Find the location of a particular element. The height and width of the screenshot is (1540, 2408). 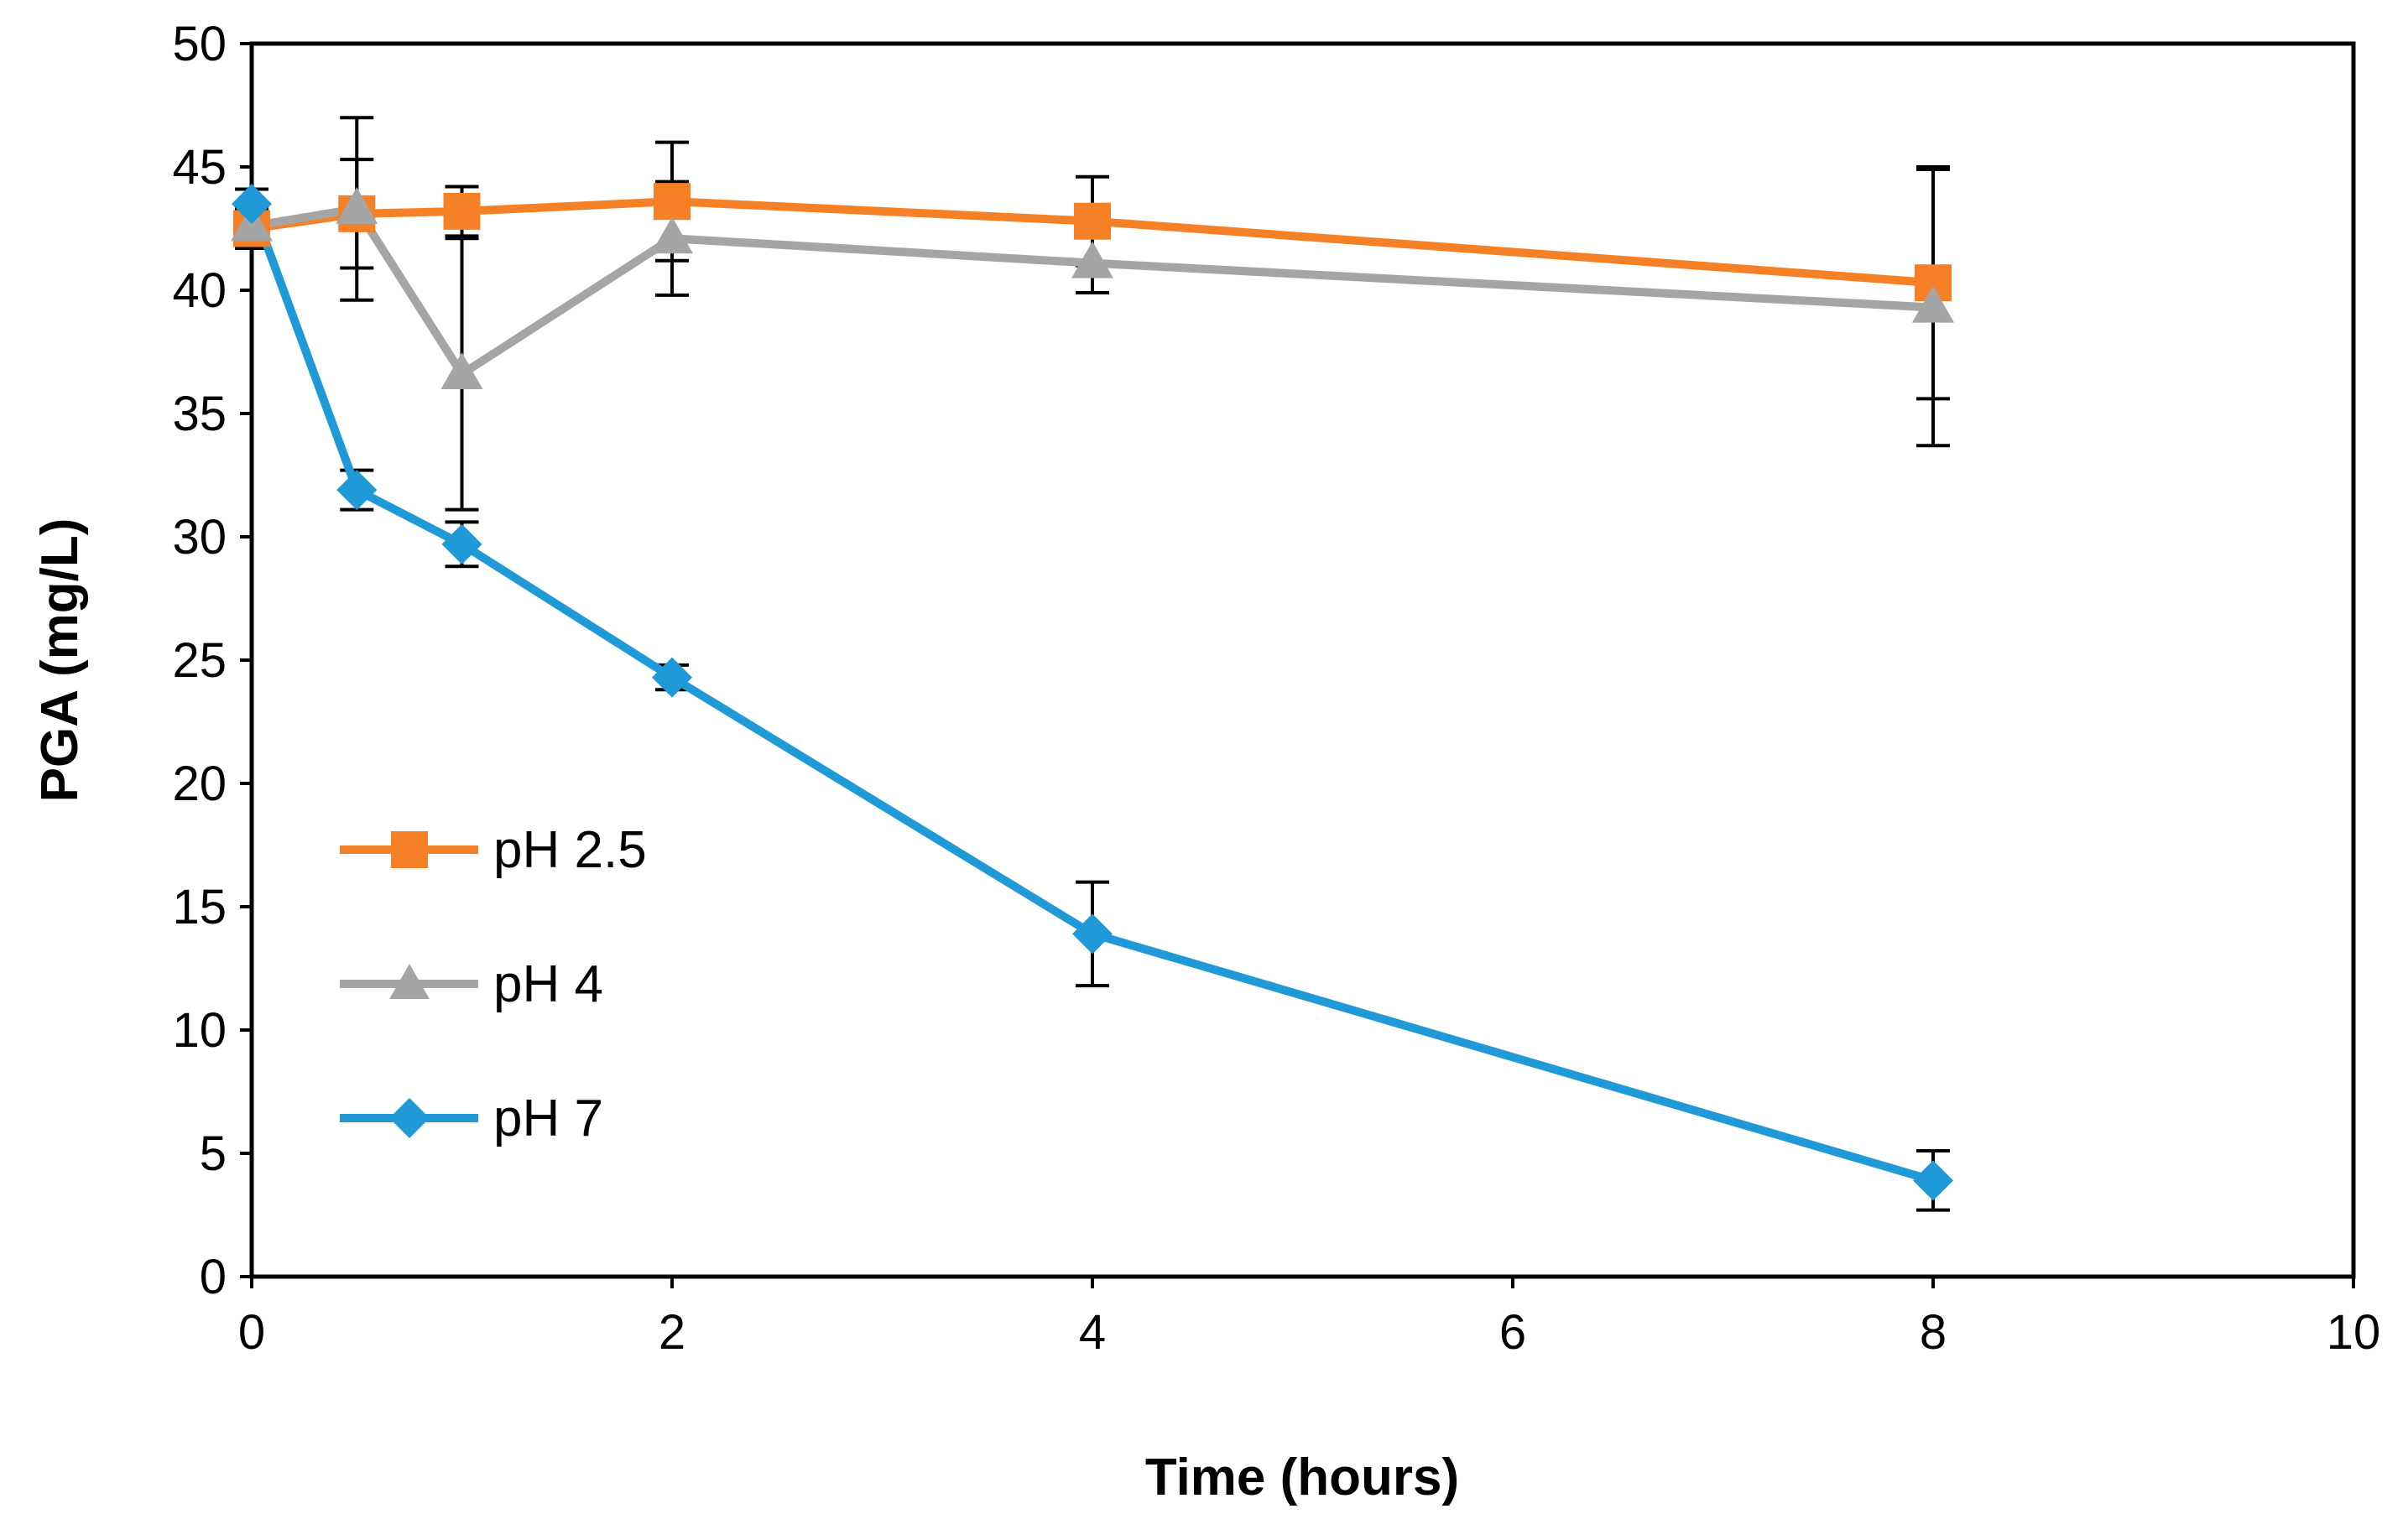

x-tick-label: 10 is located at coordinates (2354, 1333).